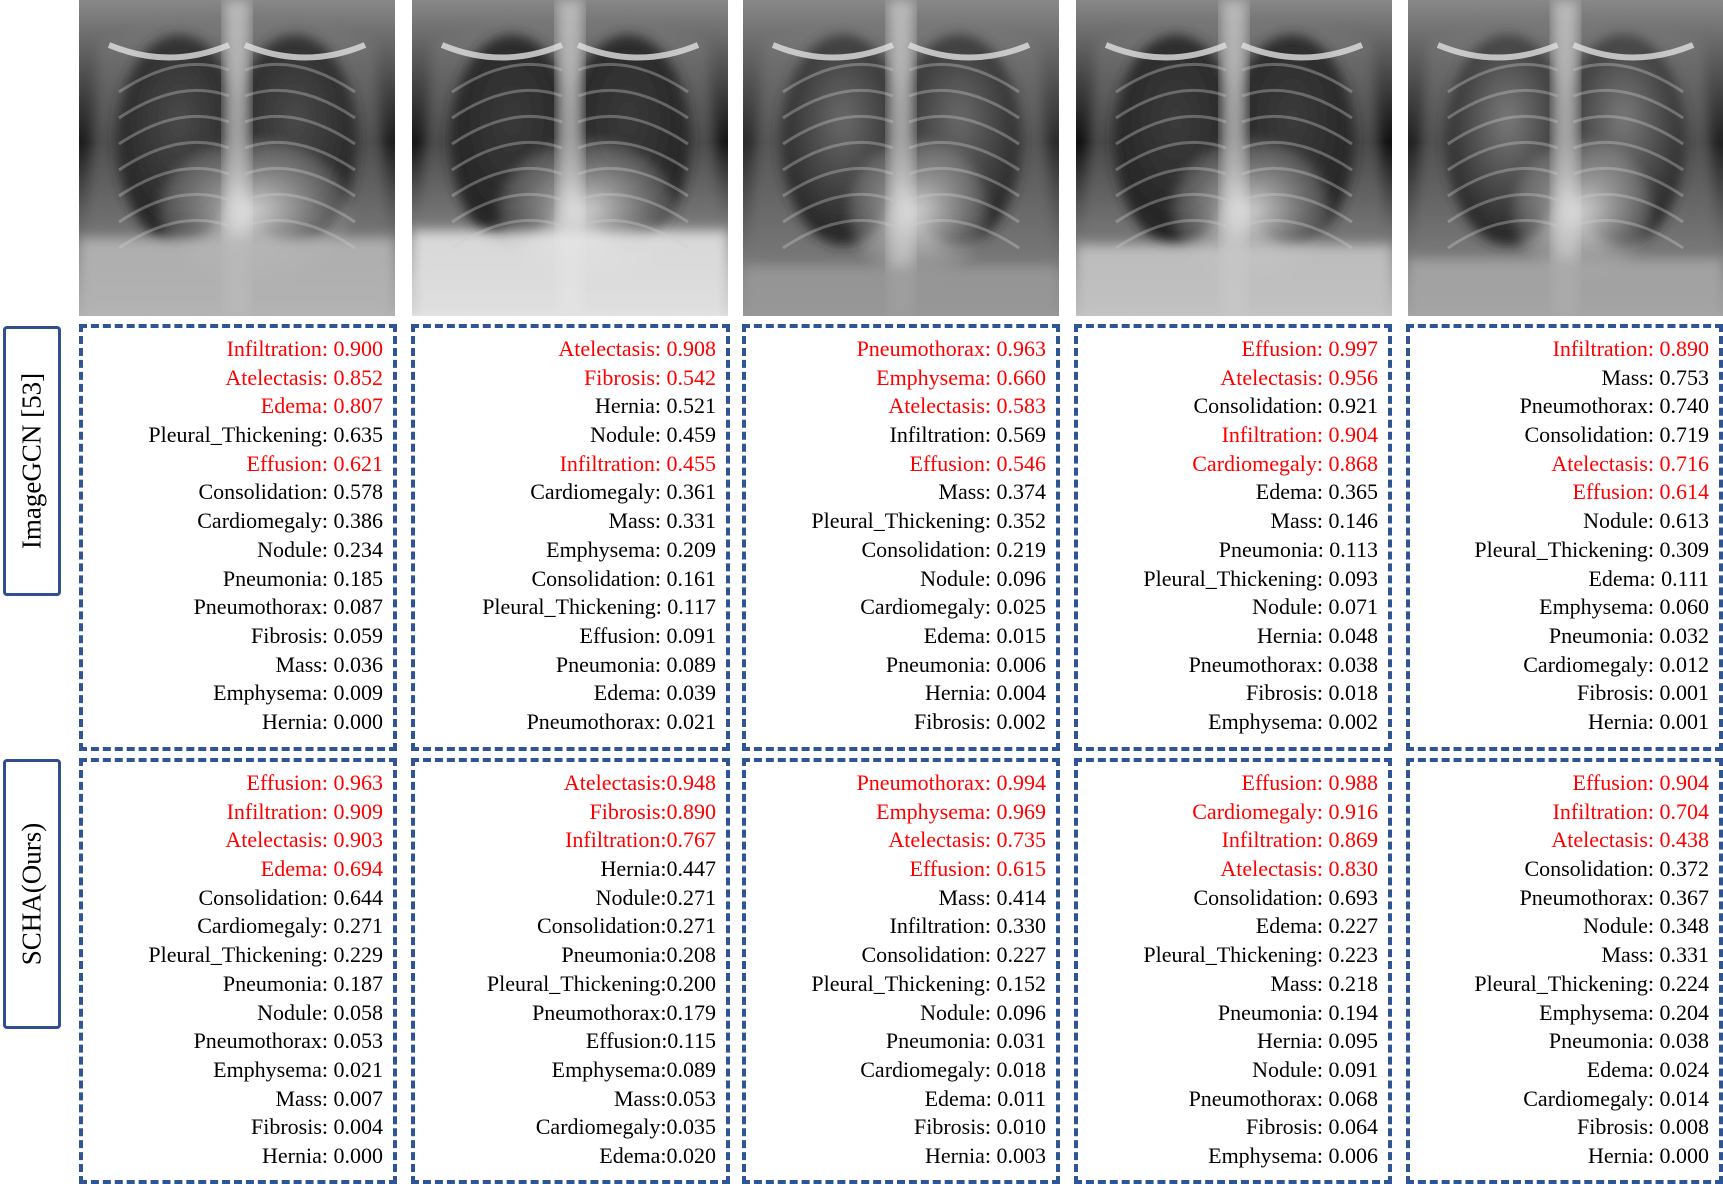 This screenshot has height=1184, width=1723. Describe the element at coordinates (1591, 983) in the screenshot. I see `prediction-item: Pleural_Thickening: 0.224` at that location.